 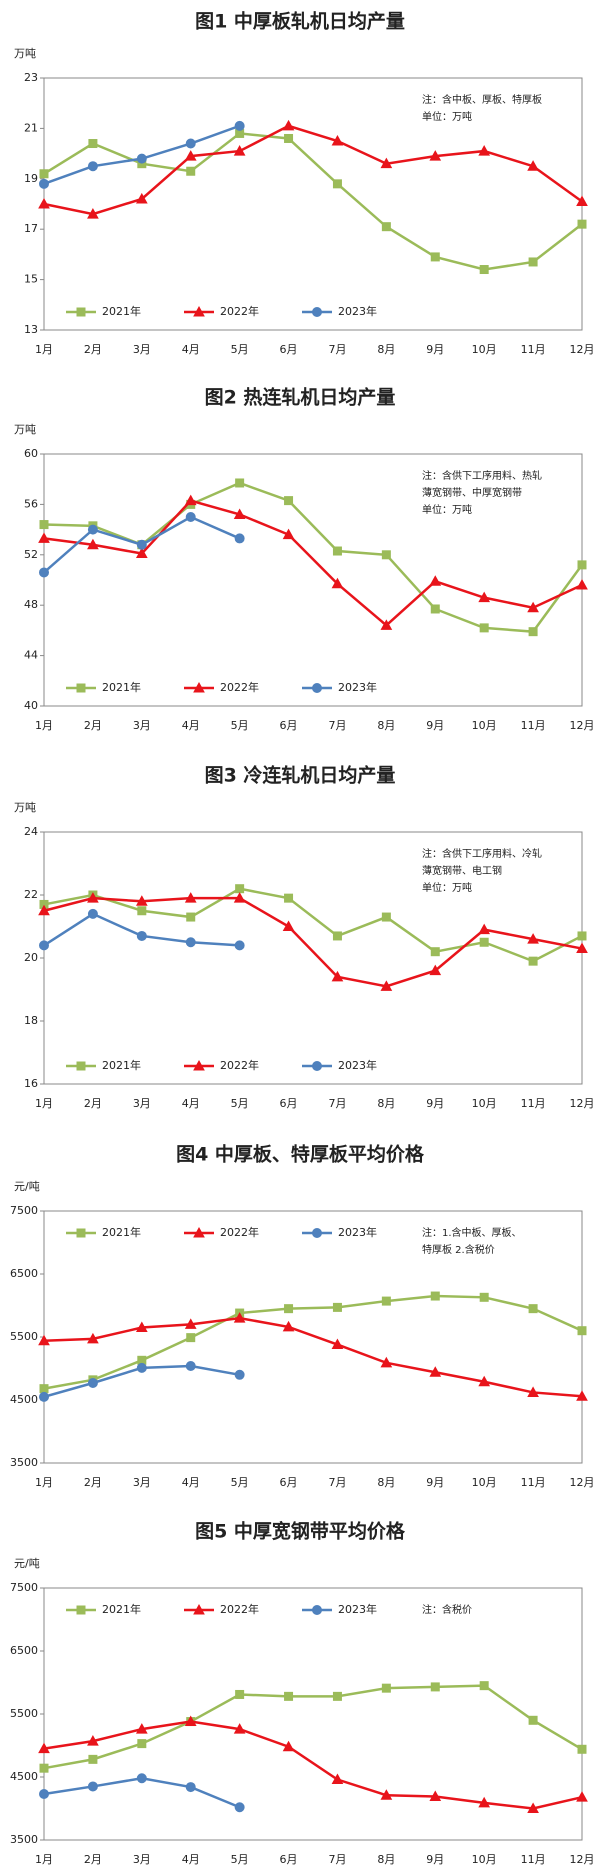 I want to click on y-tick-label: 16, so click(x=31, y=1083).